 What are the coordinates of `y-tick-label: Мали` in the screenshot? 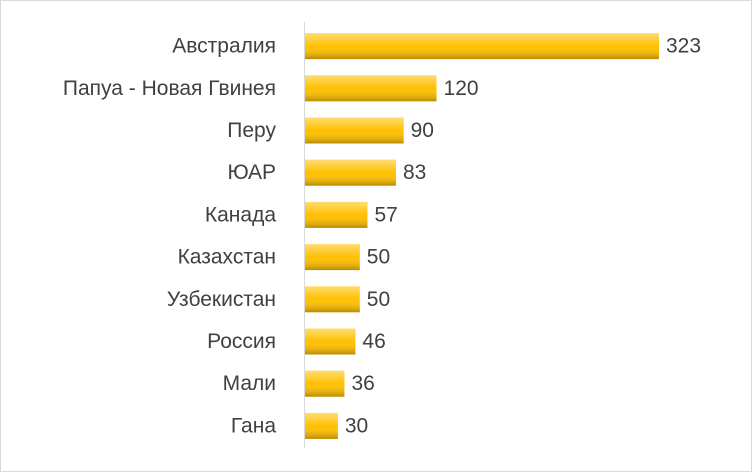 It's located at (249, 383).